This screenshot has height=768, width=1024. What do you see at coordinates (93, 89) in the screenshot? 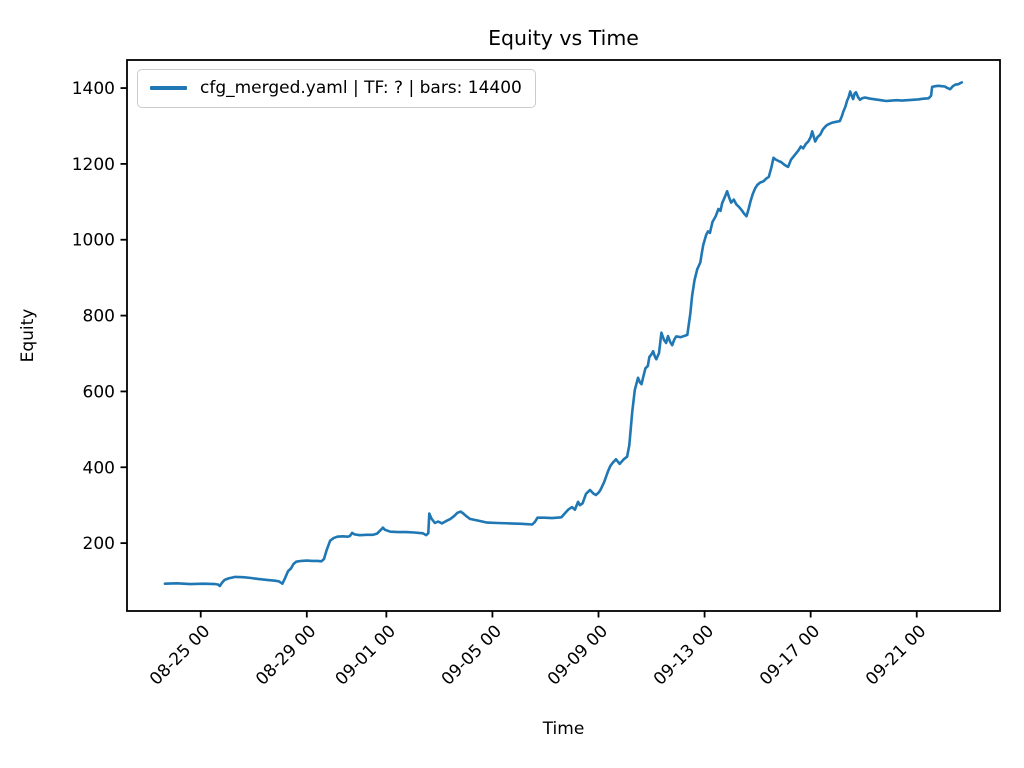
I see `y-tick-label: 1400` at bounding box center [93, 89].